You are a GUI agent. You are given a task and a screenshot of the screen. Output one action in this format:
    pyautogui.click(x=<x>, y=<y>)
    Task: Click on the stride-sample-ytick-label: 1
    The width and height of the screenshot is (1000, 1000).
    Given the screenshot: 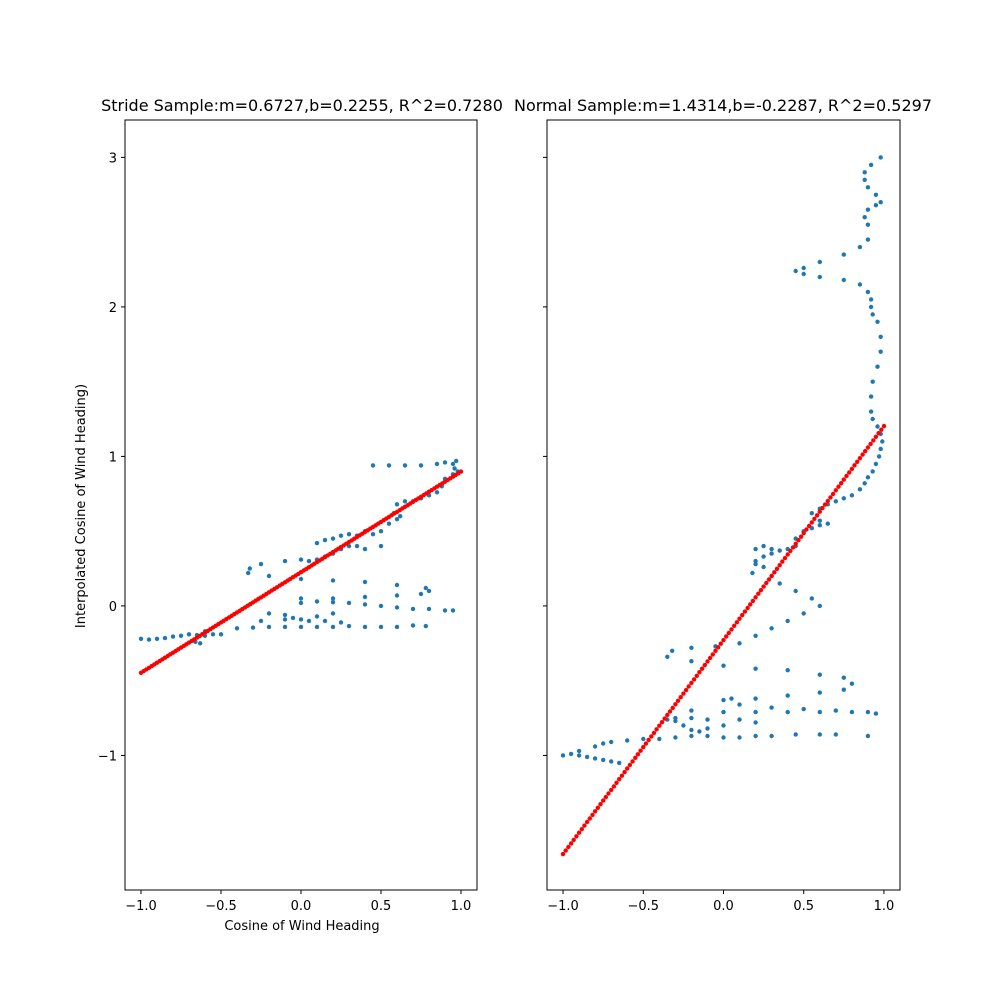 What is the action you would take?
    pyautogui.click(x=113, y=457)
    